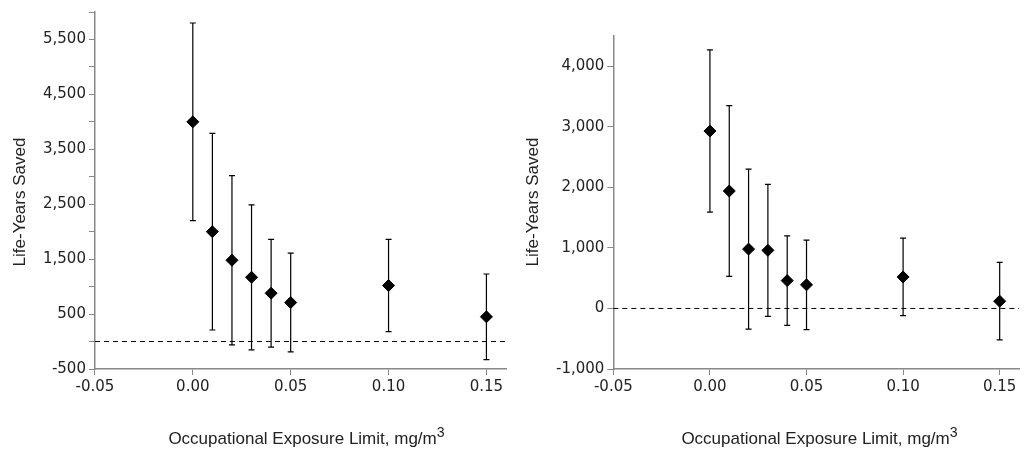  I want to click on y-tick-label: 1,000, so click(583, 246).